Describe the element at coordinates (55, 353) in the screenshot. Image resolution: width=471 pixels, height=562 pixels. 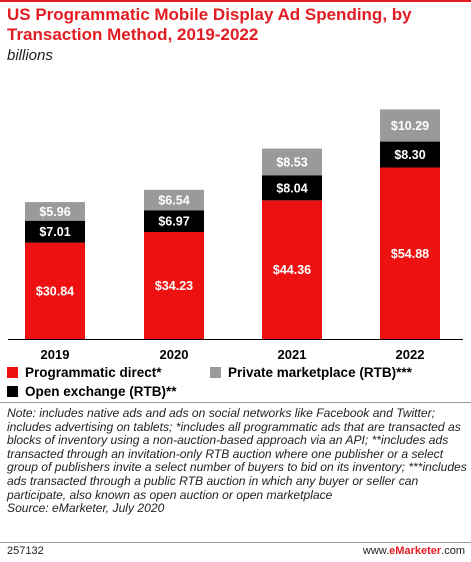
I see `x-tick-label: 2019` at that location.